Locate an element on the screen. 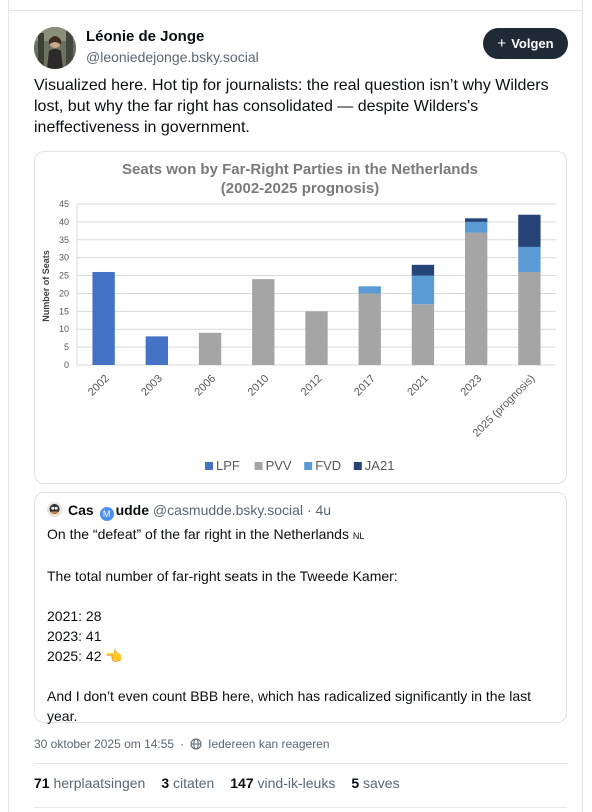 This screenshot has height=812, width=592. saves-count: 5 is located at coordinates (355, 783).